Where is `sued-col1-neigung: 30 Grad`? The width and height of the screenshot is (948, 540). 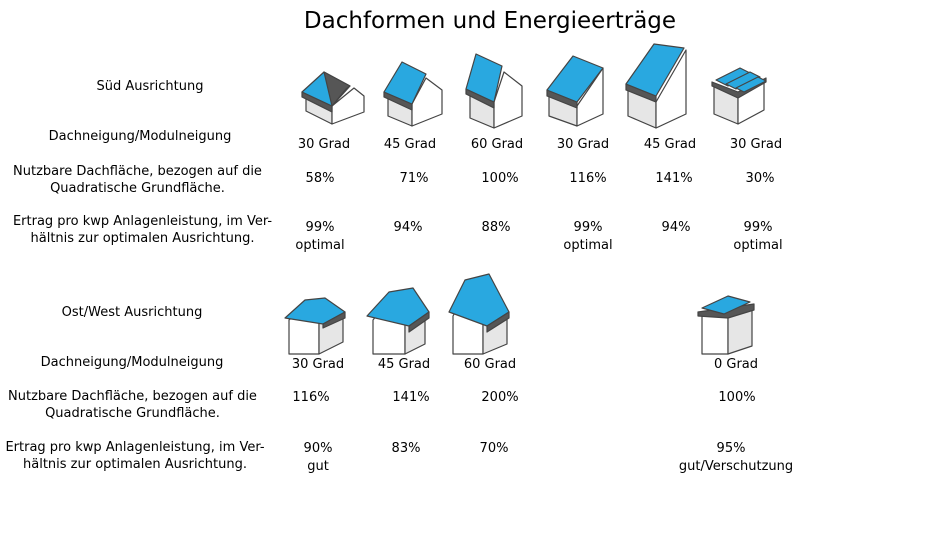 sued-col1-neigung: 30 Grad is located at coordinates (324, 144).